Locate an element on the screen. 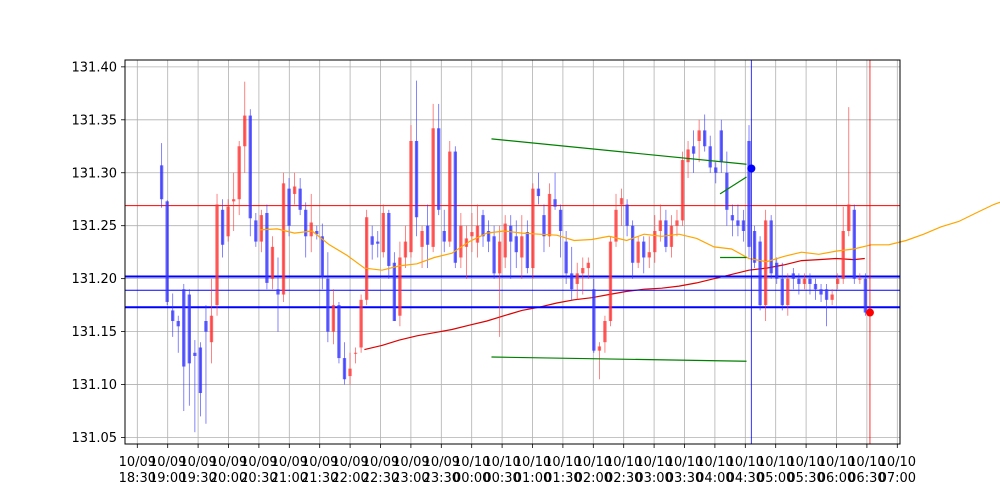 Image resolution: width=1000 pixels, height=504 pixels. x-tick-time: 07:00 is located at coordinates (897, 478).